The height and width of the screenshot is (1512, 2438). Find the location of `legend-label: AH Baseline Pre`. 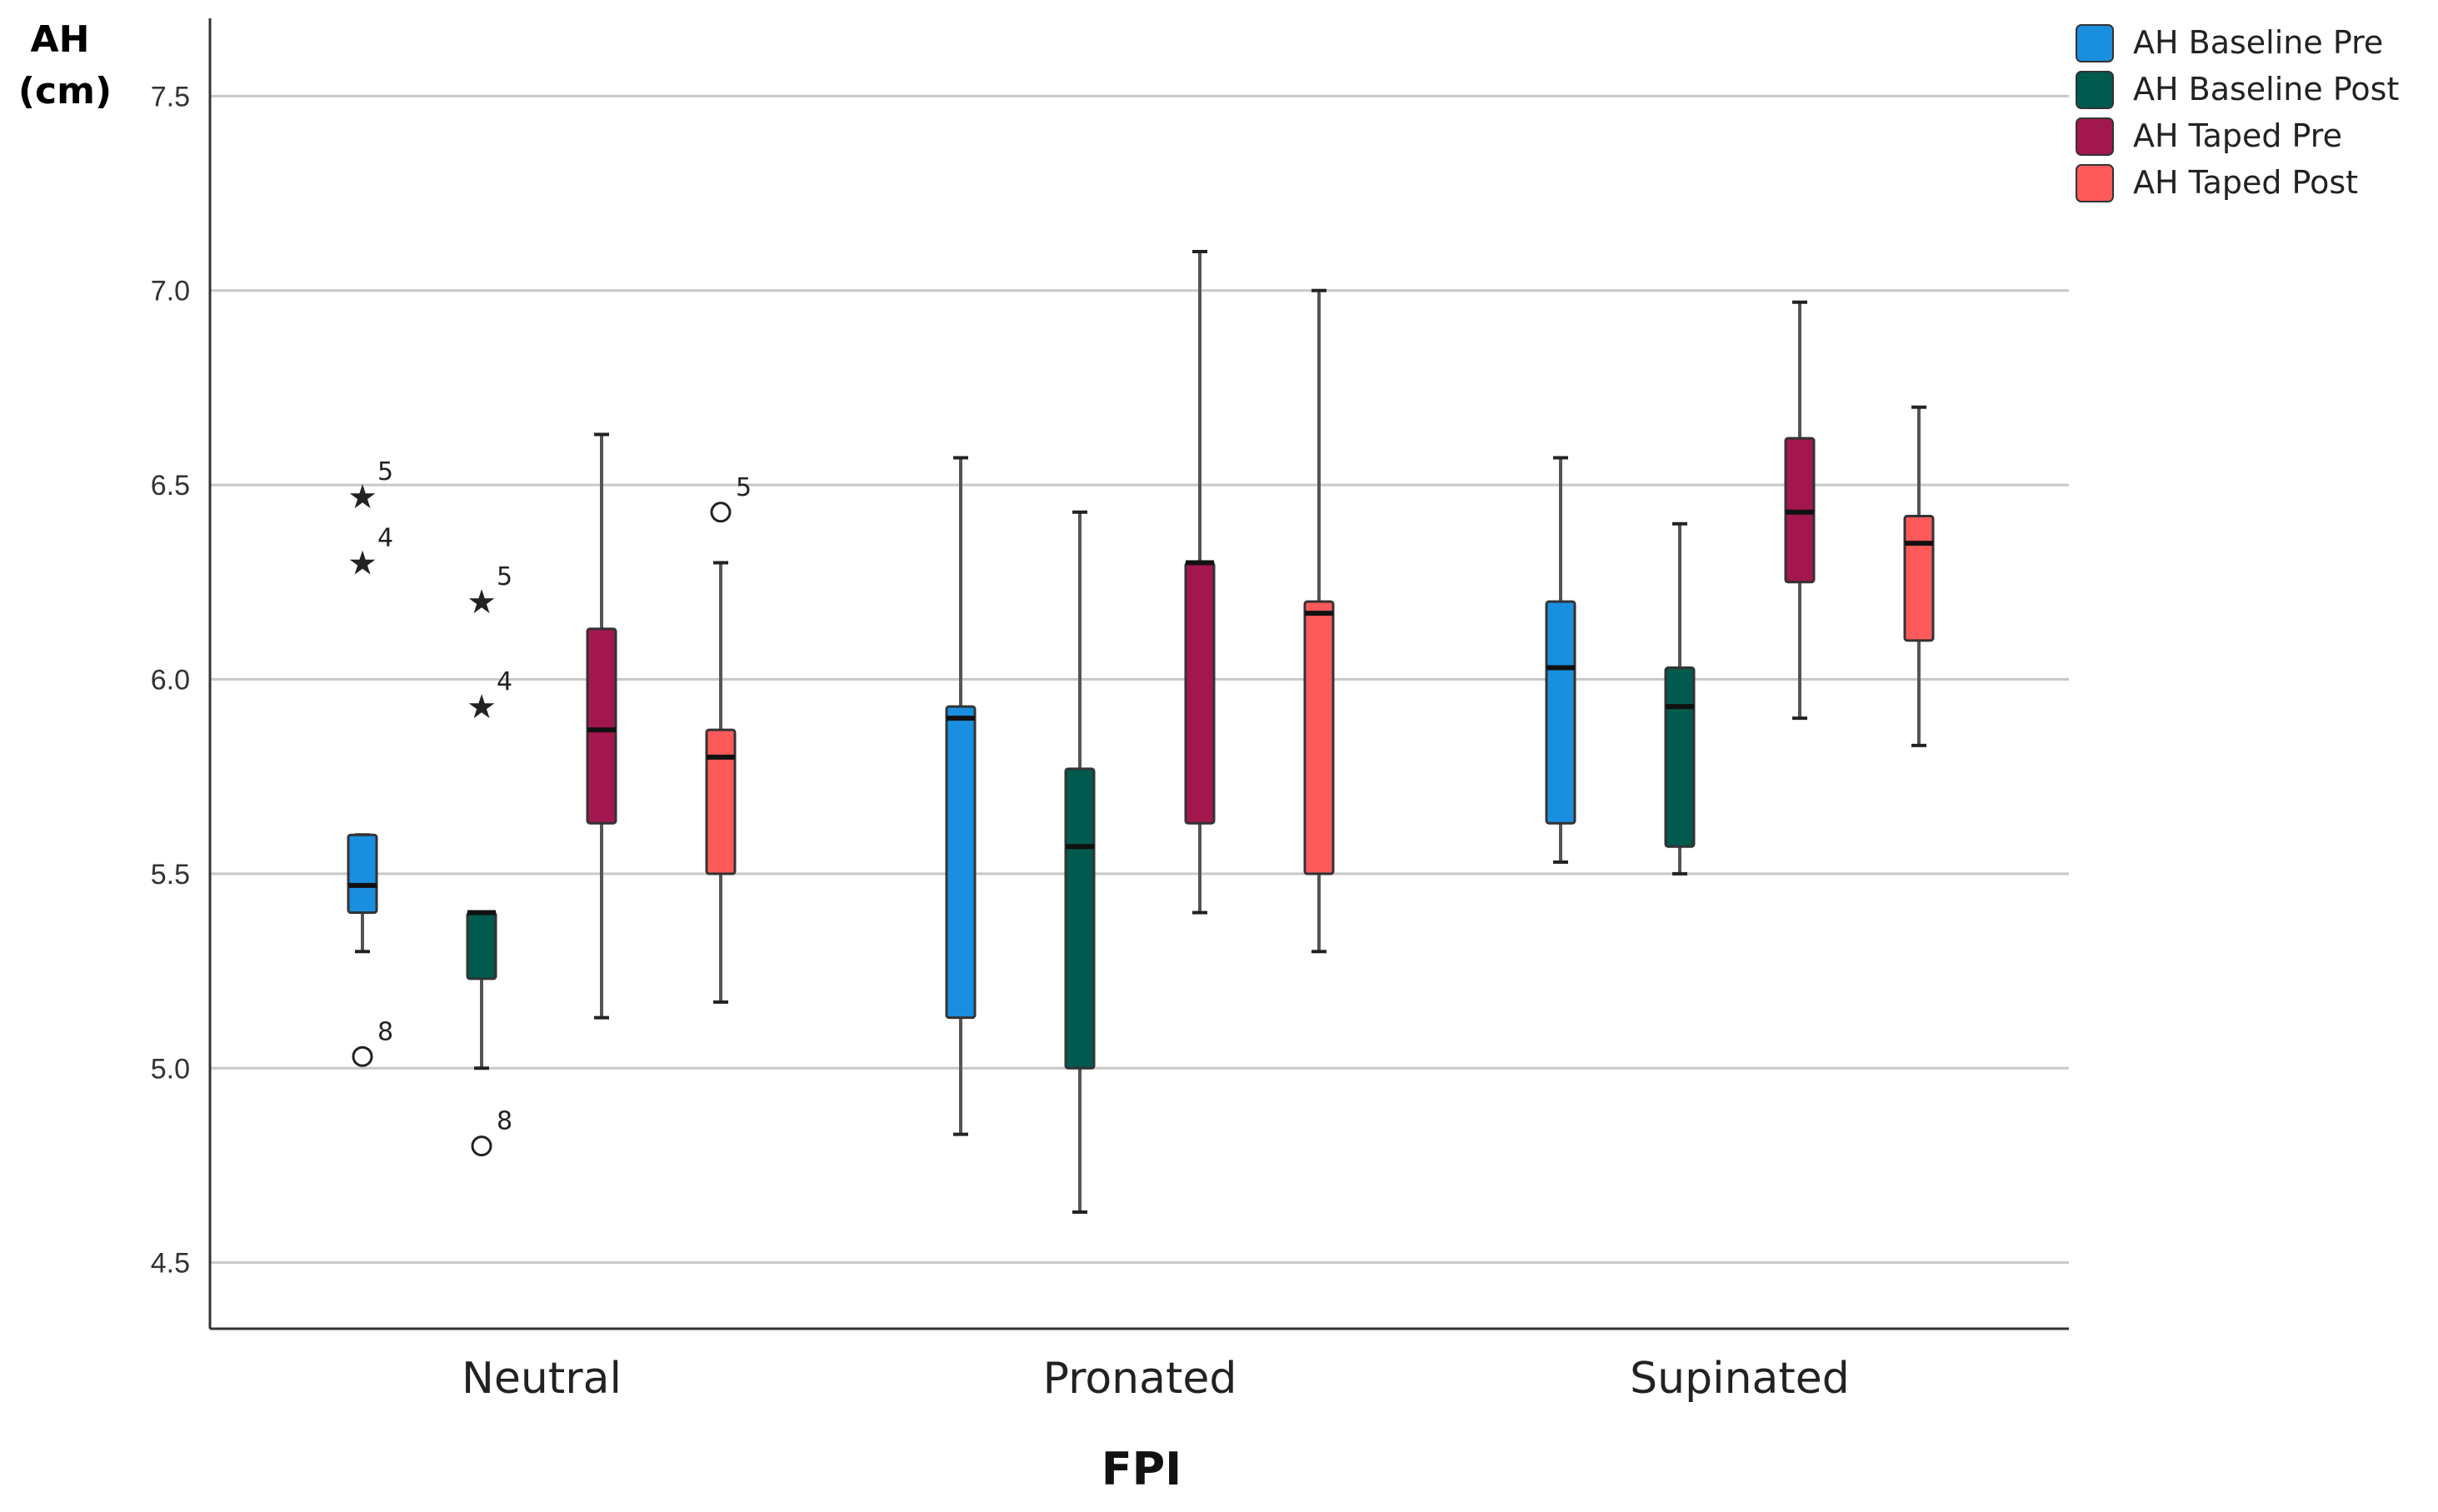

legend-label: AH Baseline Pre is located at coordinates (2258, 42).